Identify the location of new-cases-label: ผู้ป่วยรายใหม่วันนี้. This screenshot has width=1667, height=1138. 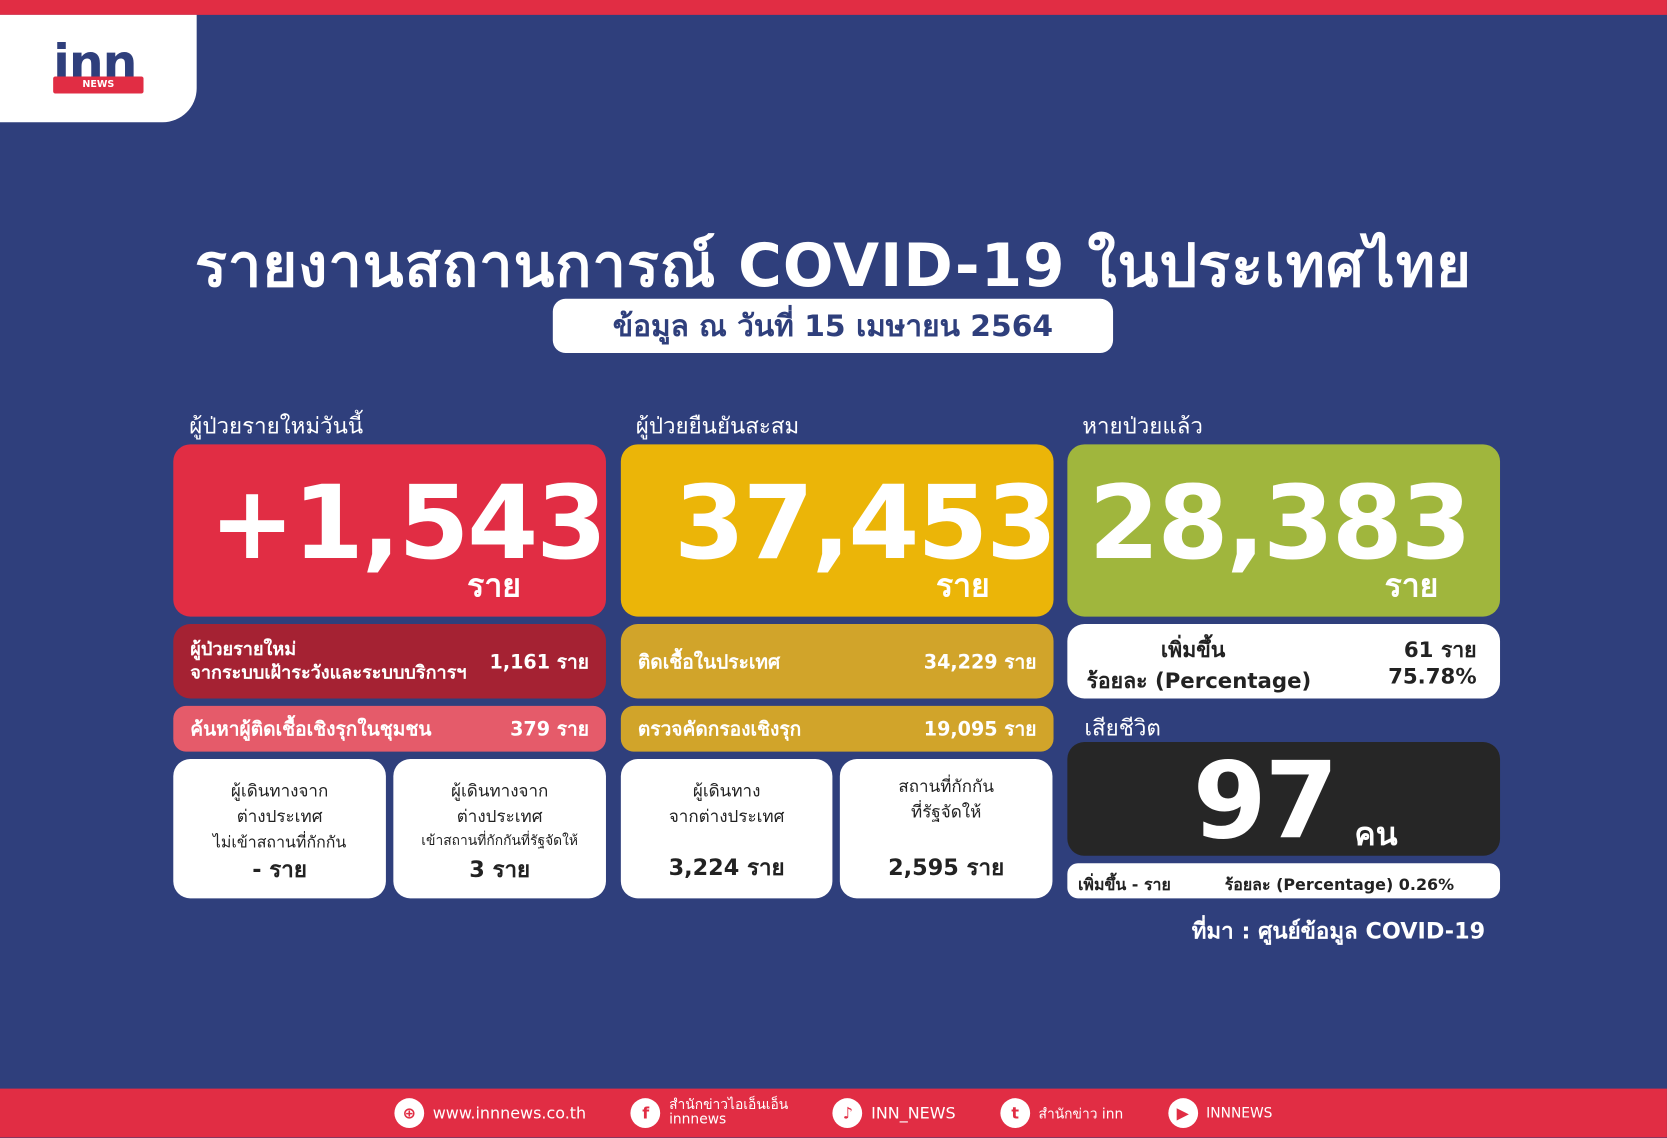
(276, 426).